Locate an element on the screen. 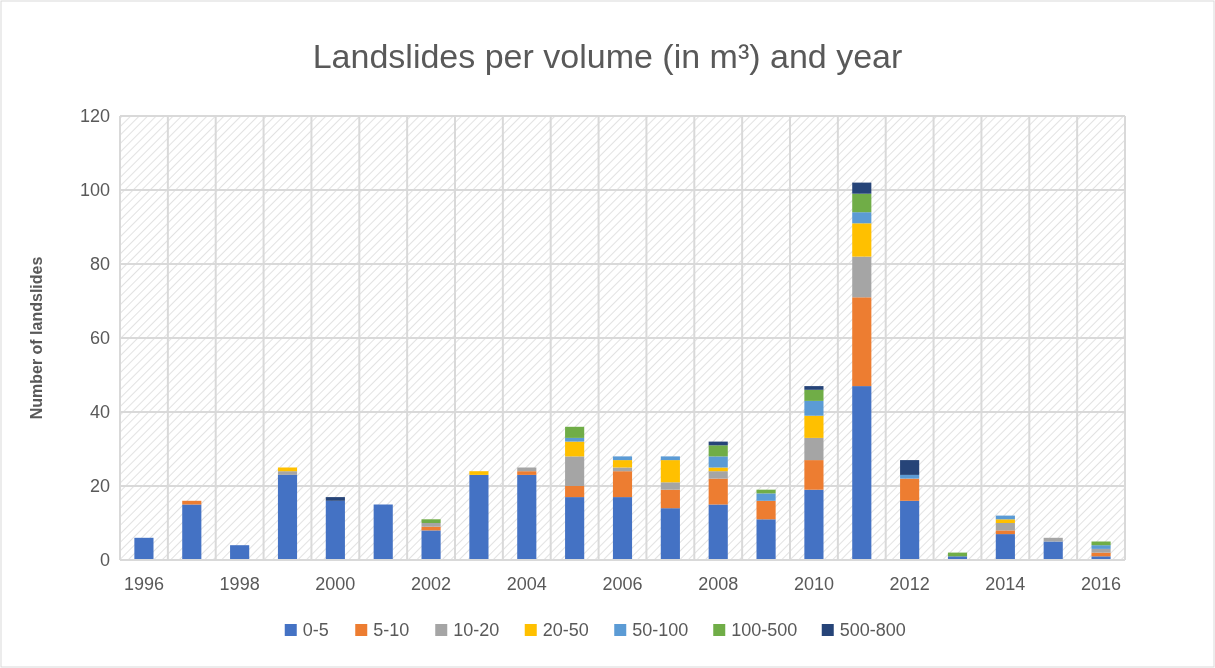  legend-label: 0-5 is located at coordinates (315, 630).